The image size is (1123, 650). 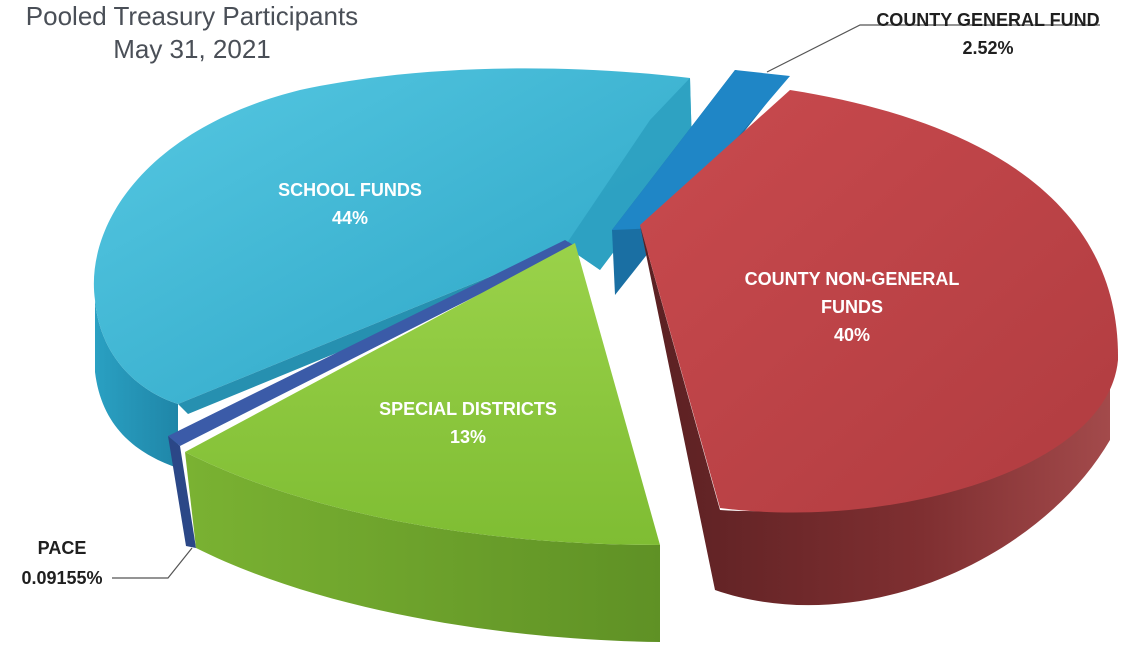 I want to click on leader-line-pace, so click(x=152, y=563).